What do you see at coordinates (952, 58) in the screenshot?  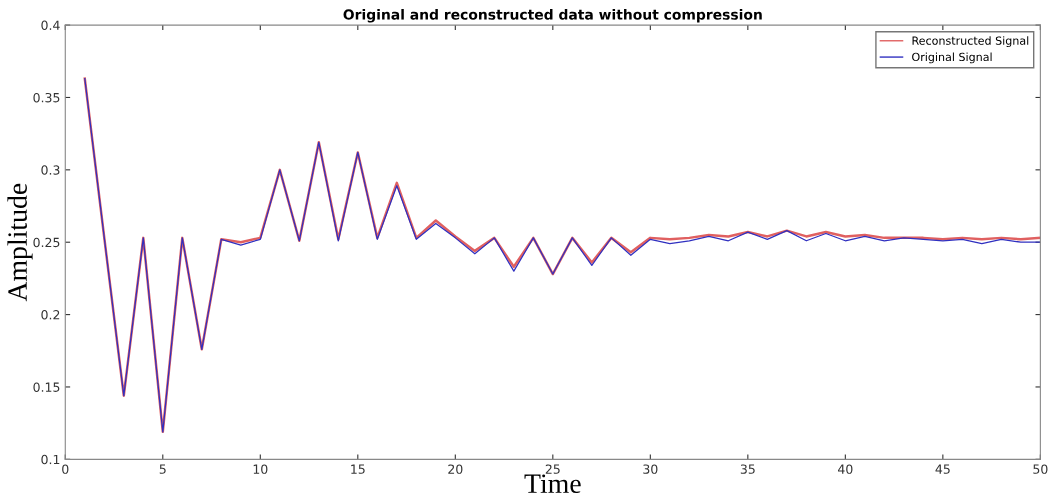 I see `legend-label: Original Signal` at bounding box center [952, 58].